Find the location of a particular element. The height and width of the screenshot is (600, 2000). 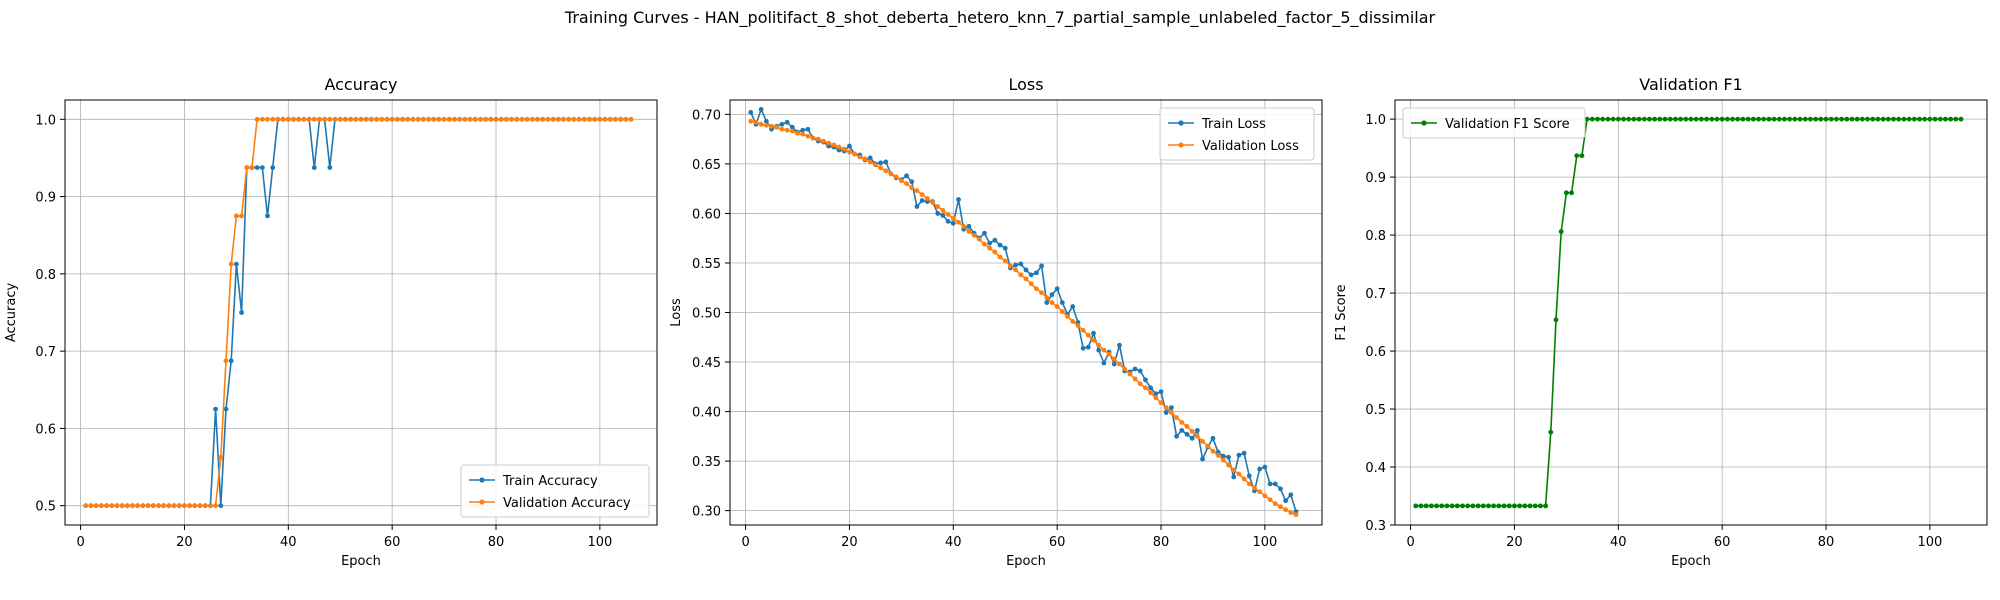

y-tick-label: 0.35 is located at coordinates (706, 462).